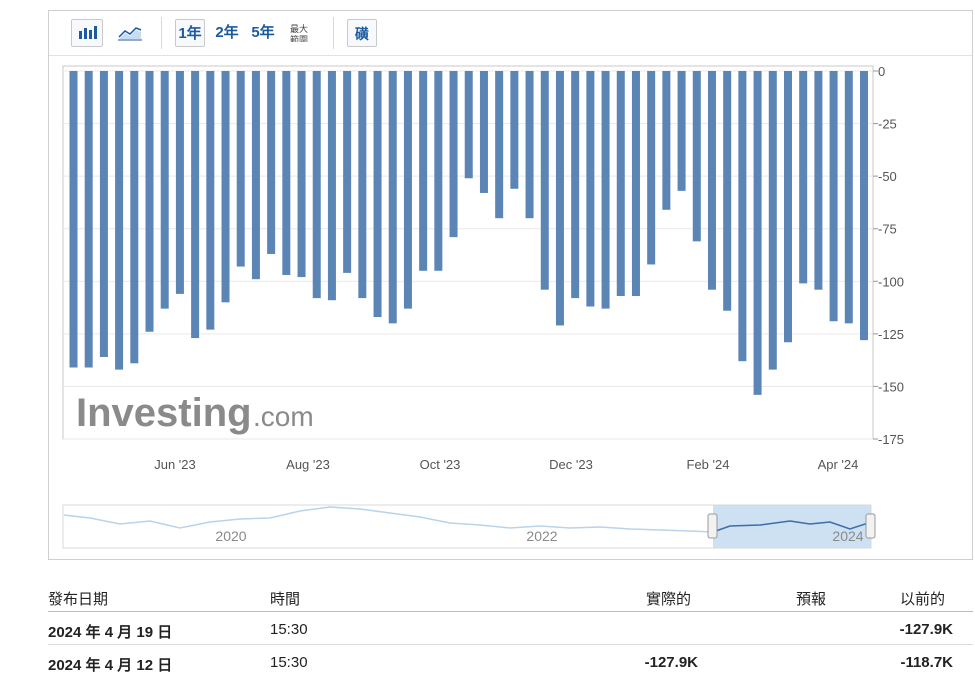 The image size is (975, 678). What do you see at coordinates (78, 599) in the screenshot?
I see `header-date: 發布日期` at bounding box center [78, 599].